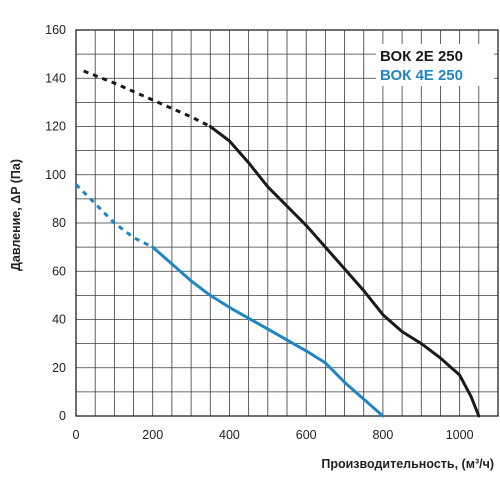 The height and width of the screenshot is (500, 500). I want to click on y-tick-label: 40, so click(59, 320).